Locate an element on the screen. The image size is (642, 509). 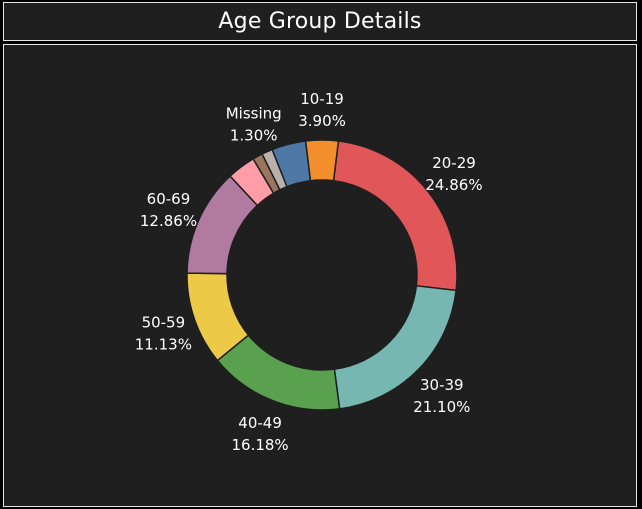
slice-category: 40-49 is located at coordinates (260, 423).